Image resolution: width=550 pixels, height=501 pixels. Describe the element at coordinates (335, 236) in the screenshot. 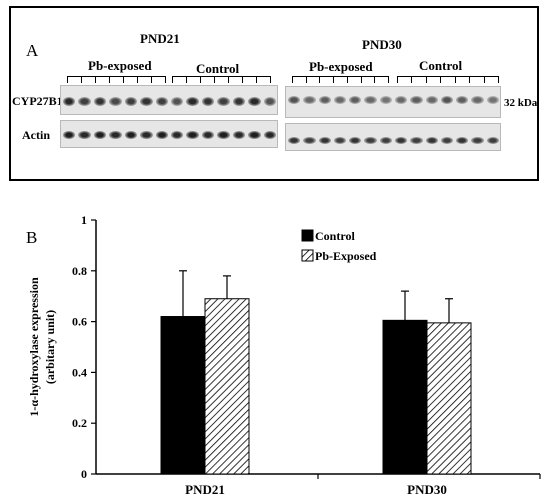

I see `legend-label: Control` at that location.